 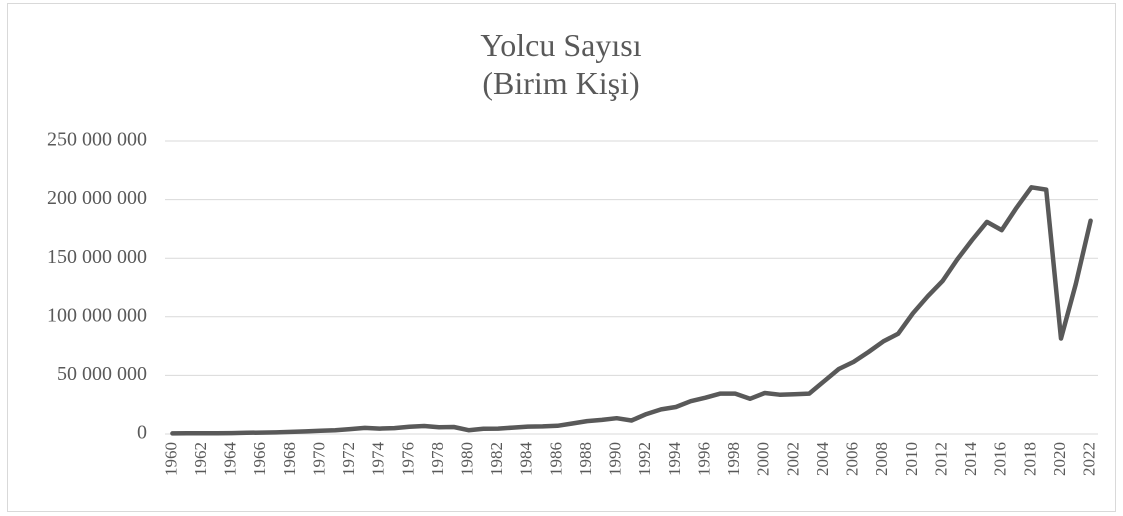 I want to click on y-tick-label: 200 000 000, so click(x=97, y=198).